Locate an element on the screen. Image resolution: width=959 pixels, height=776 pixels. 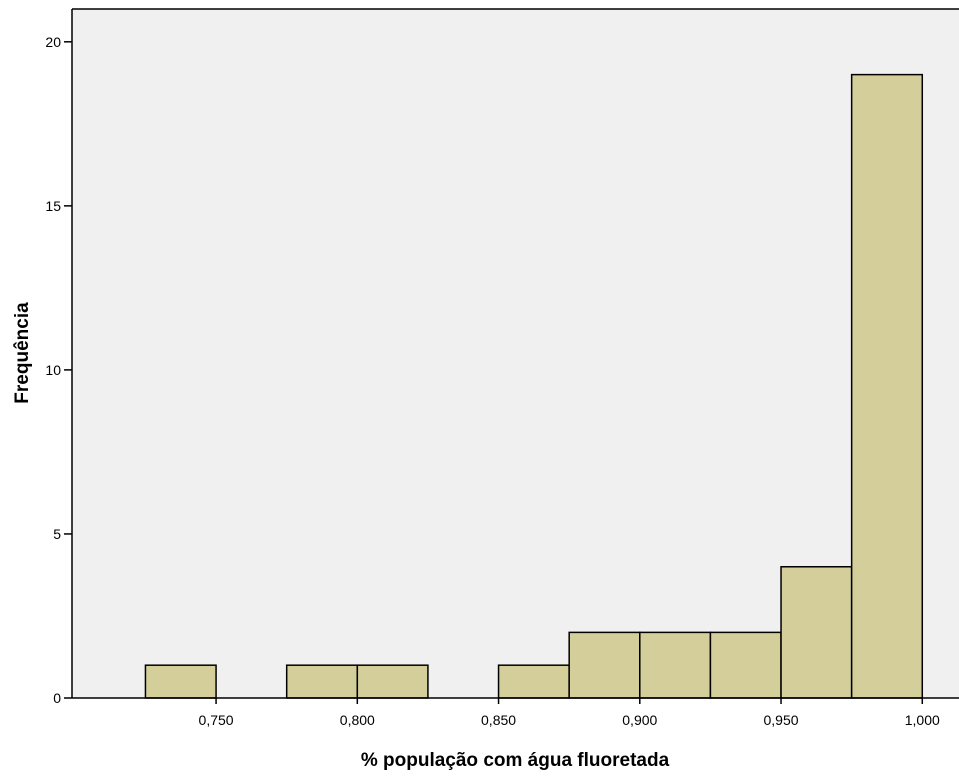
y-tick-label-2: 10 is located at coordinates (53, 370).